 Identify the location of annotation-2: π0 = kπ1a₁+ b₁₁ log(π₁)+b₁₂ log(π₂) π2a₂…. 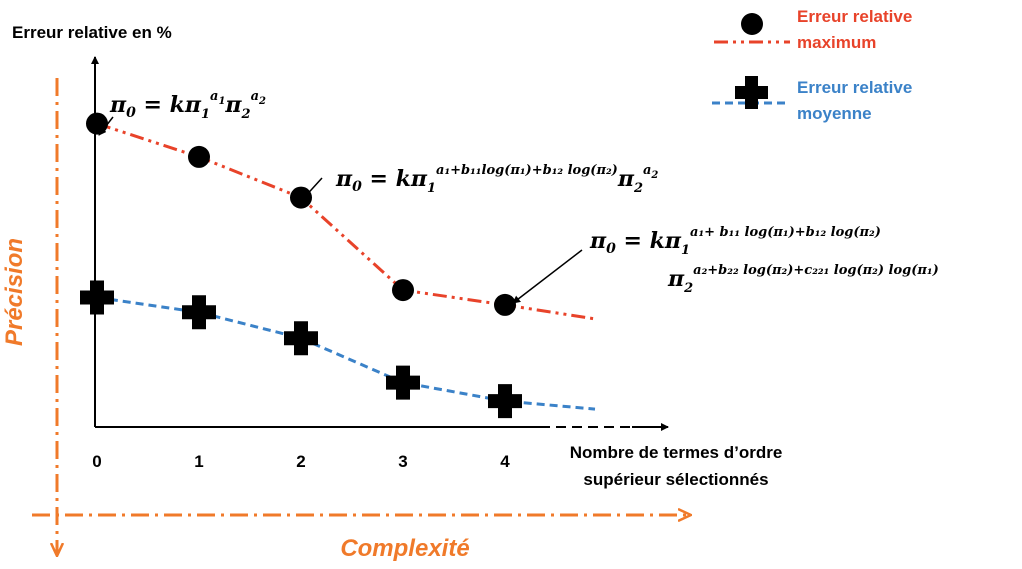
(725, 264).